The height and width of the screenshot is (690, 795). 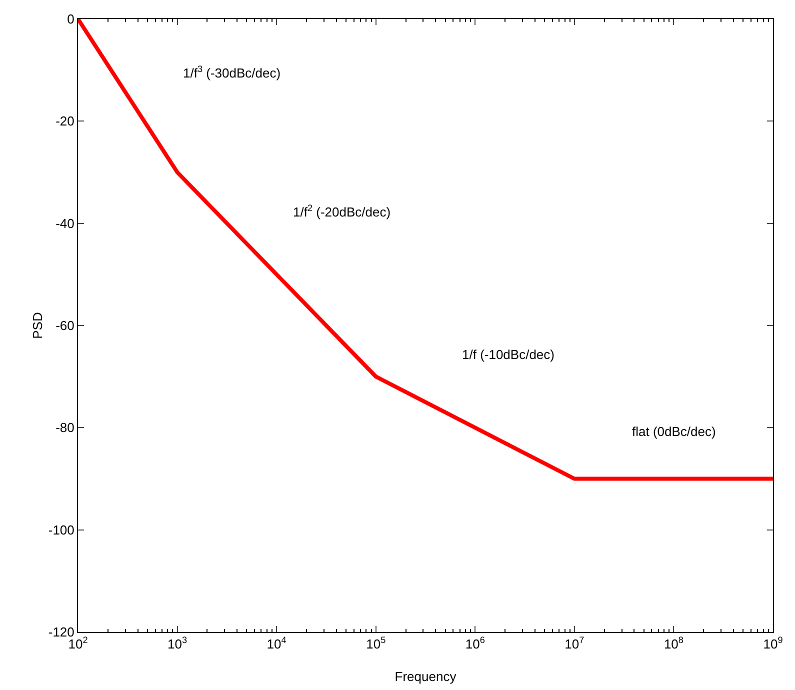 What do you see at coordinates (674, 643) in the screenshot?
I see `x-tick-label: 10$^{8}$` at bounding box center [674, 643].